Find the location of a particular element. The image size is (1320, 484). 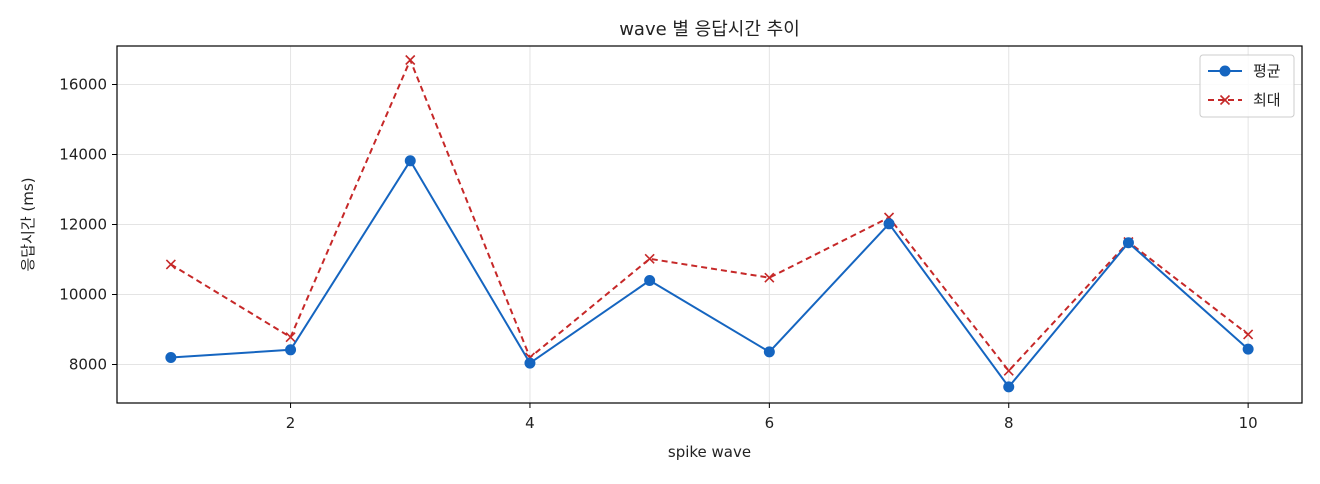

legend-maximum-label: 최대 is located at coordinates (1267, 100).